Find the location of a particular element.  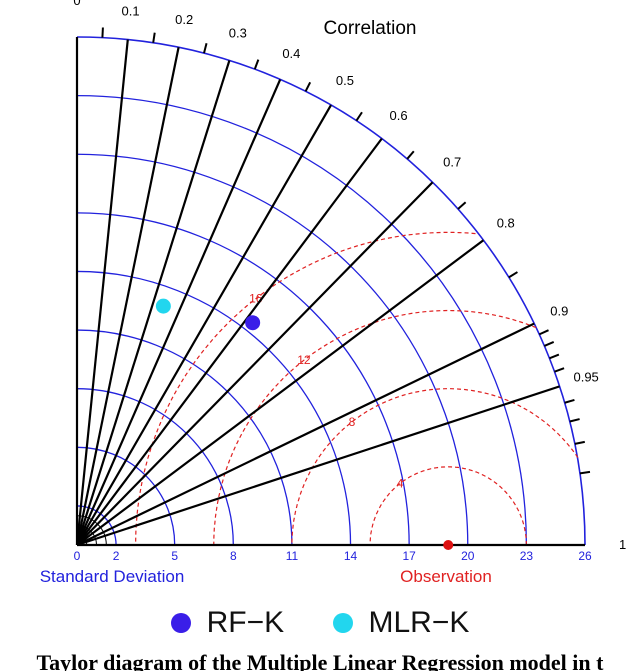

corr-label-0-95: 0.95 is located at coordinates (585, 377).